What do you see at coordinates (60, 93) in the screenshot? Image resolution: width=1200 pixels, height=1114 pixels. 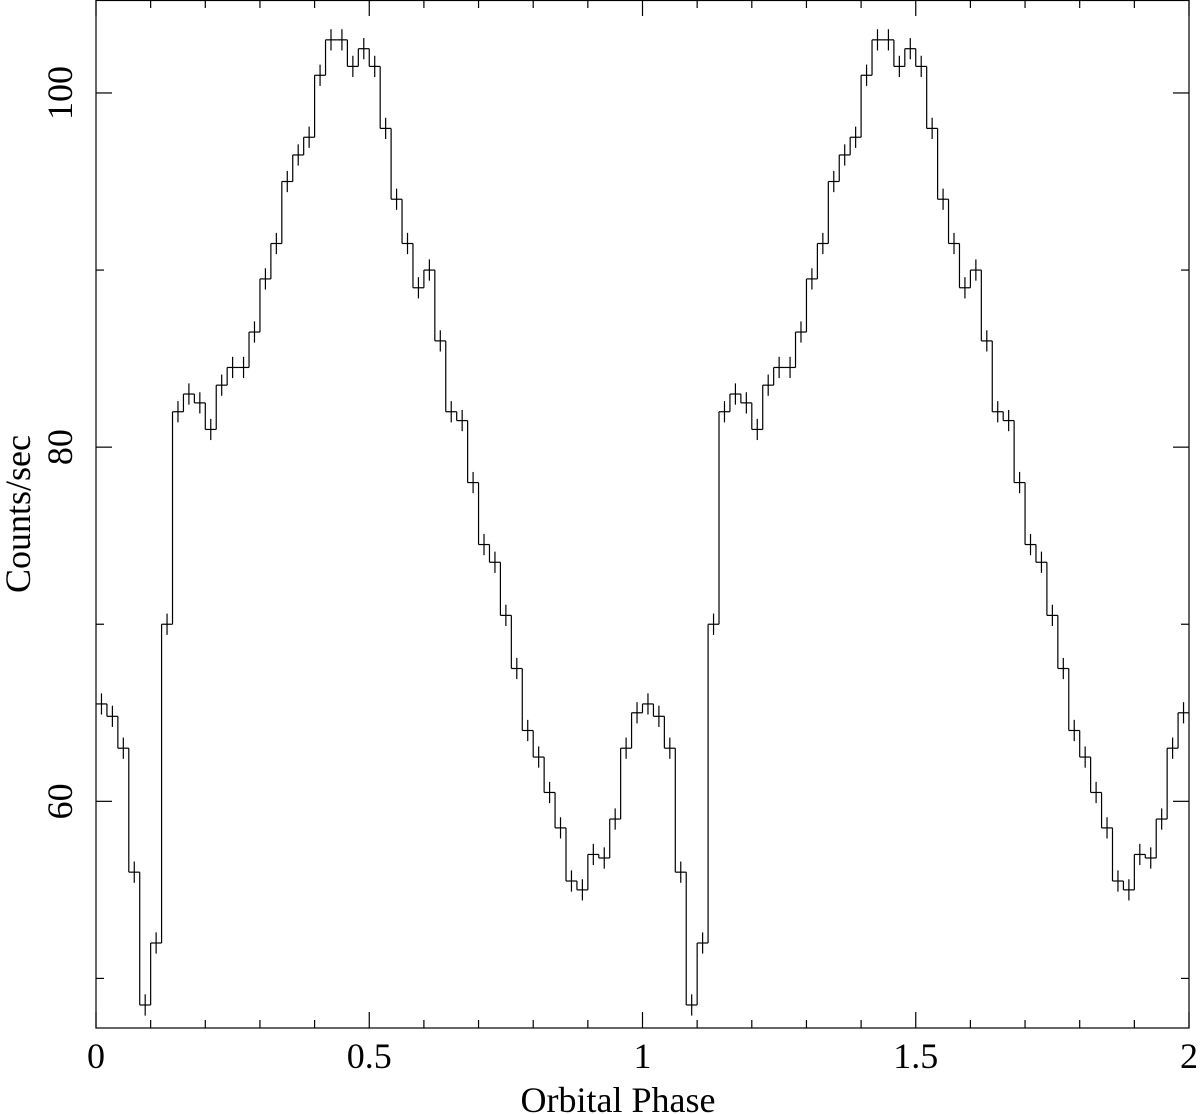 I see `y-tick-label: 100` at bounding box center [60, 93].